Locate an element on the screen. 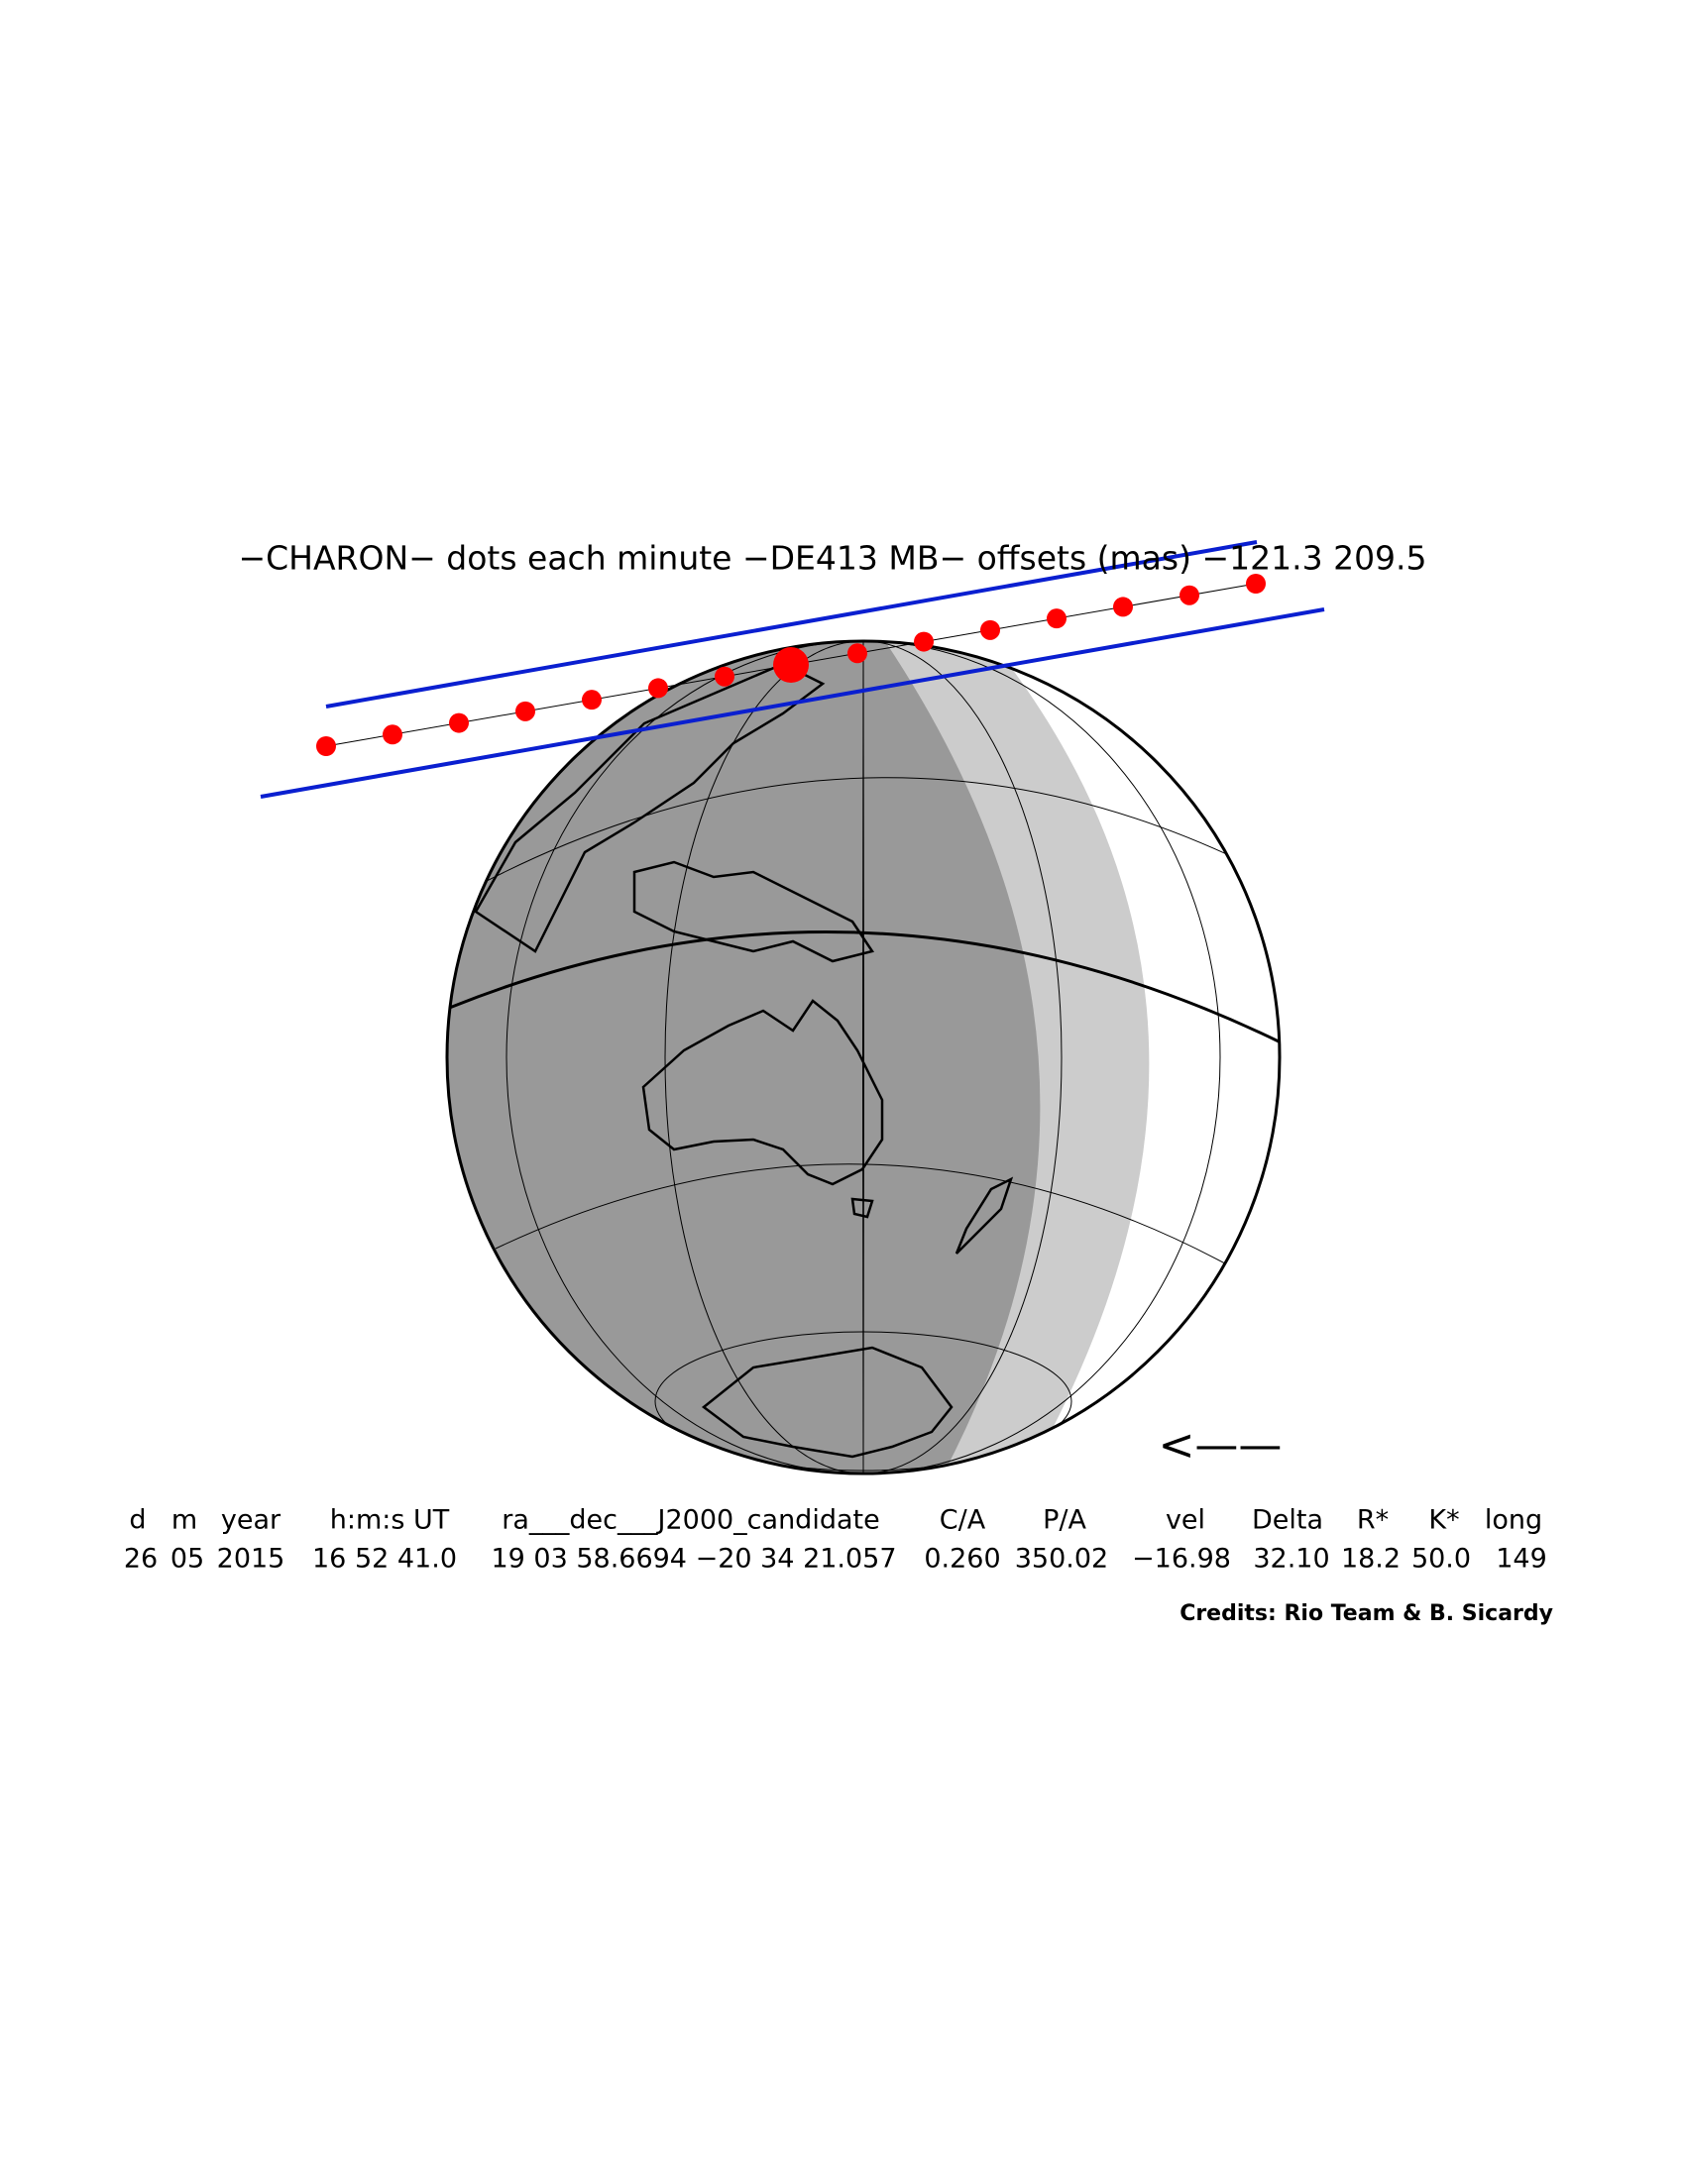  header-cell: d is located at coordinates (137, 1520).